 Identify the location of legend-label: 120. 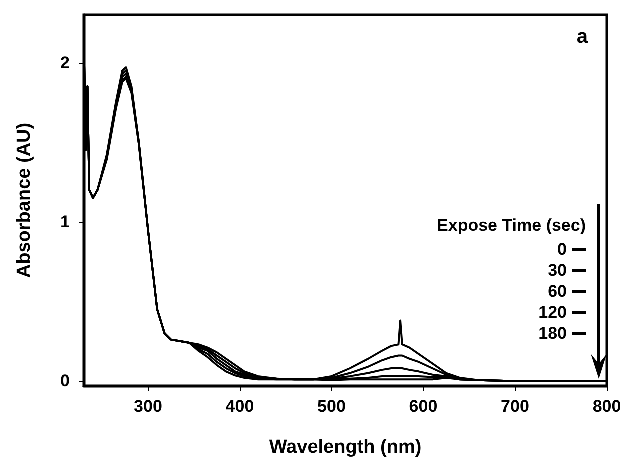
(552, 312).